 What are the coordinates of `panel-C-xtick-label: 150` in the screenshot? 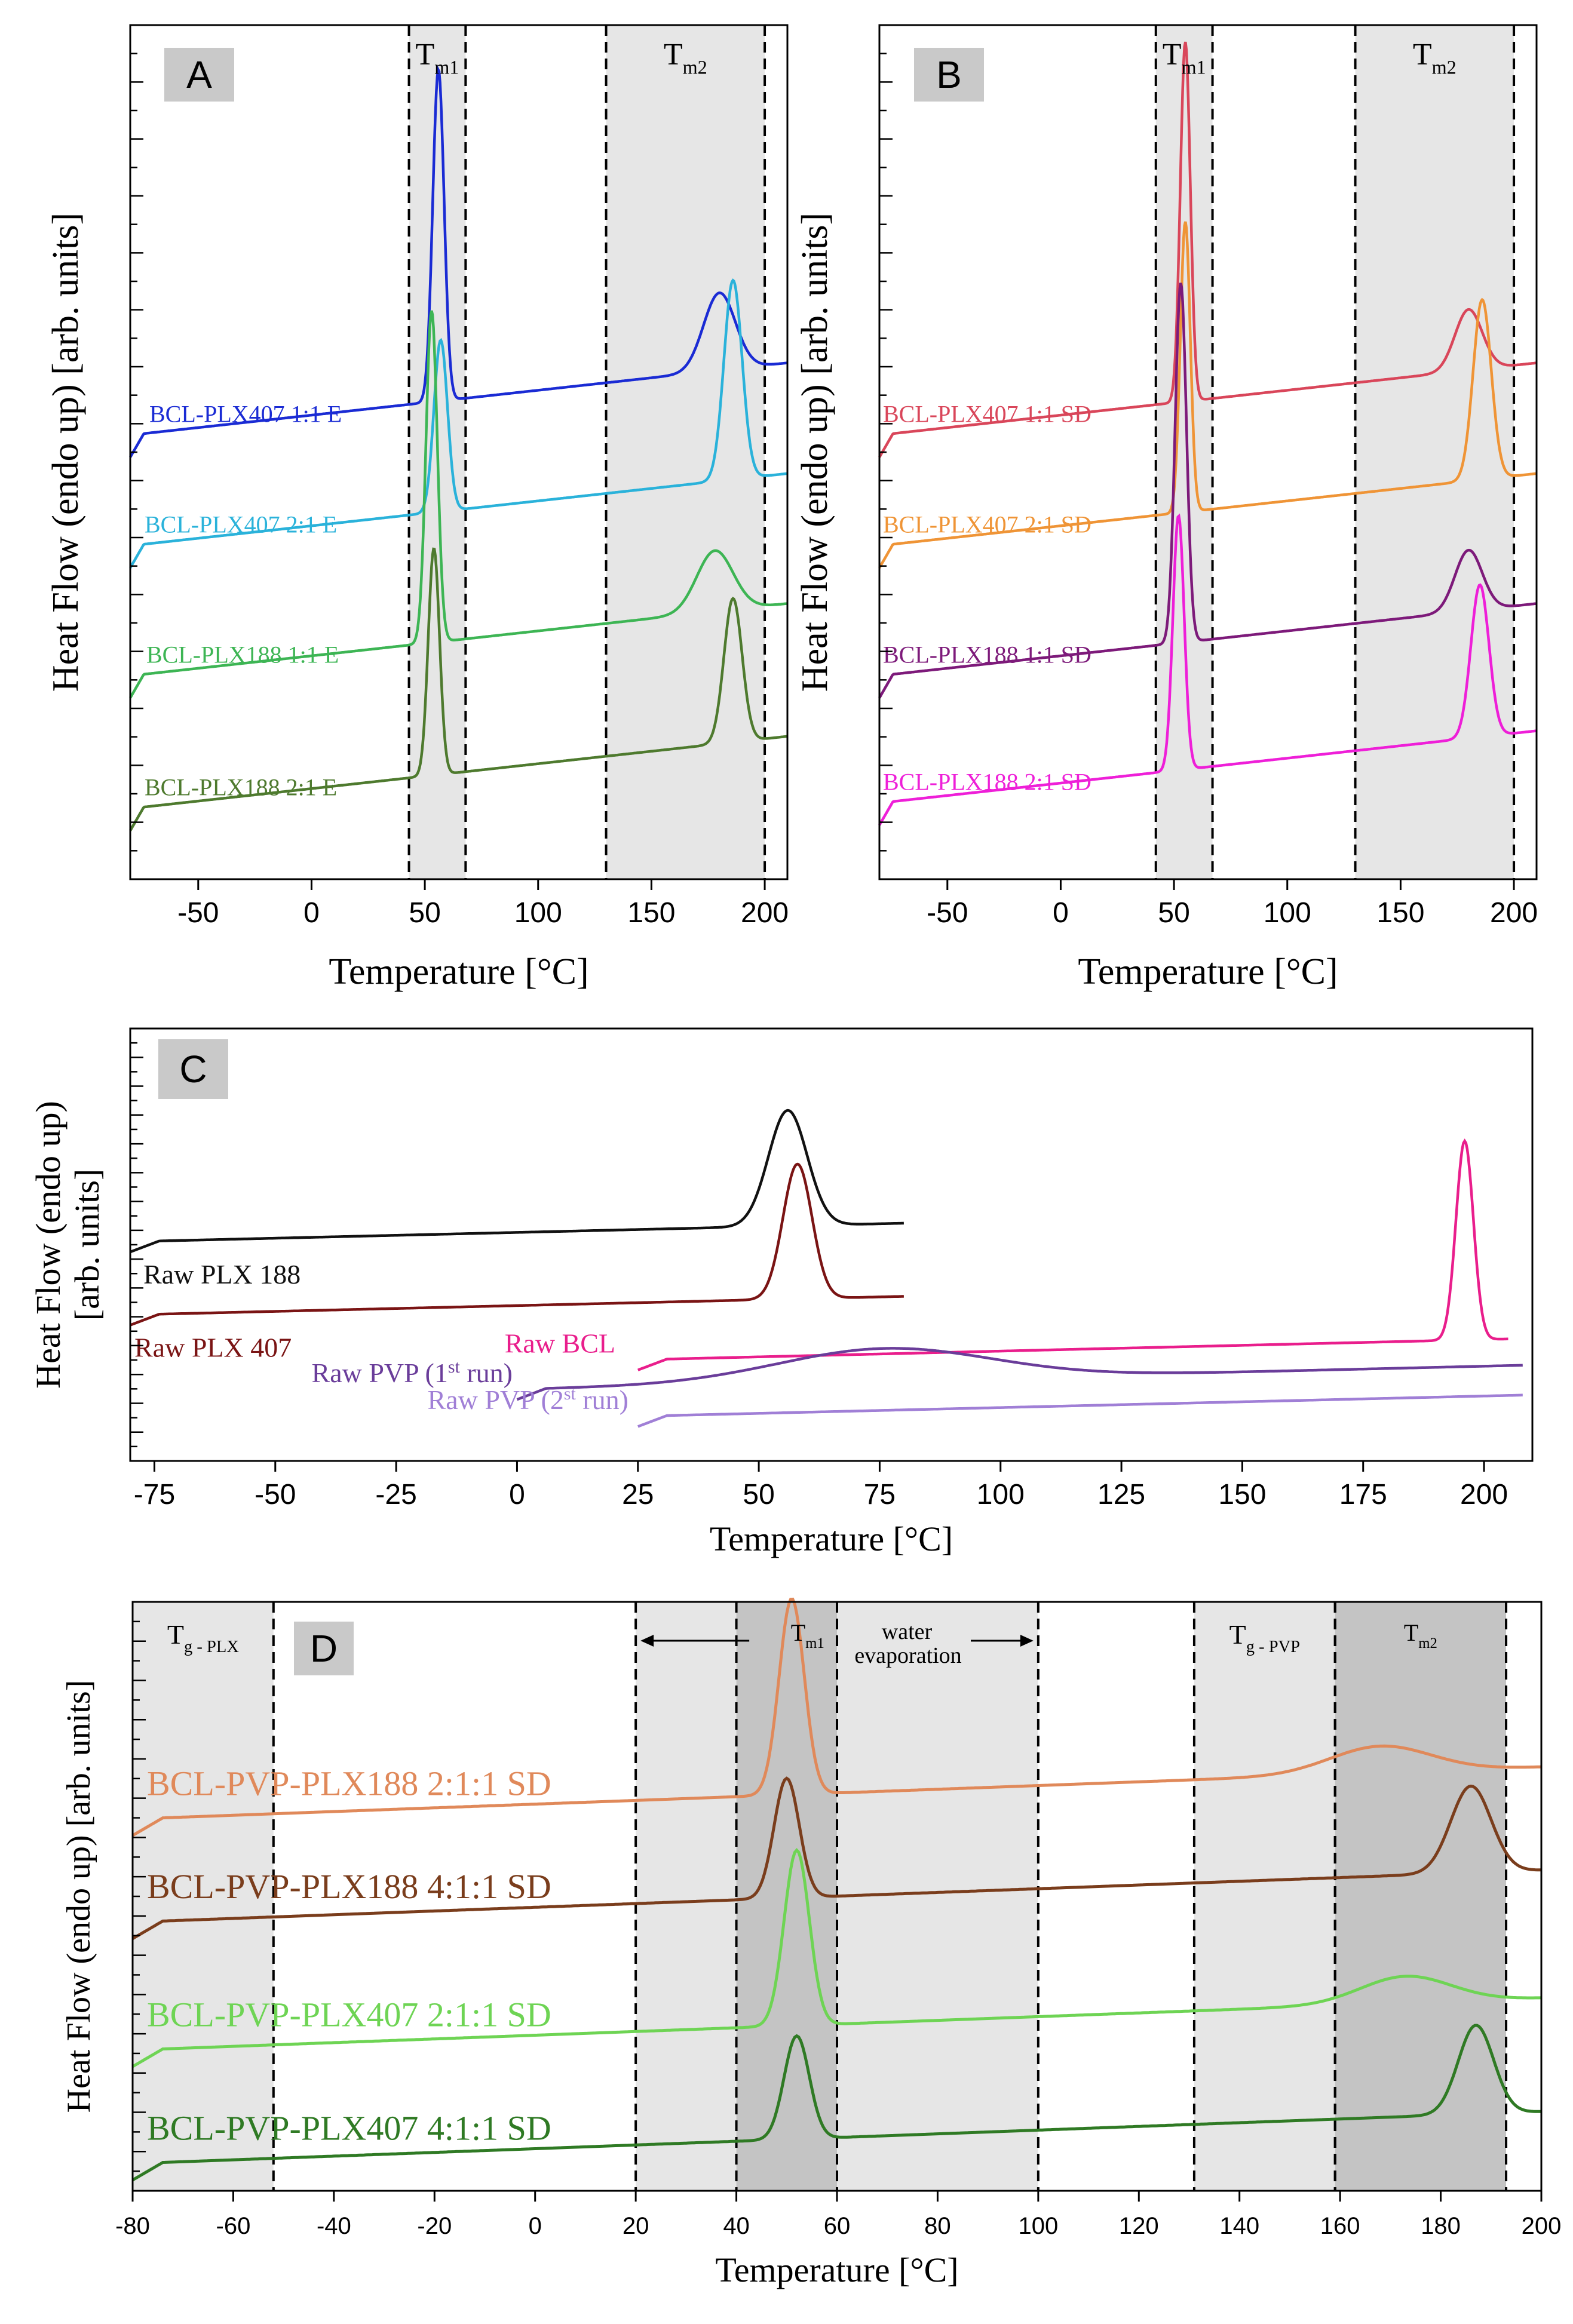 It's located at (1242, 1495).